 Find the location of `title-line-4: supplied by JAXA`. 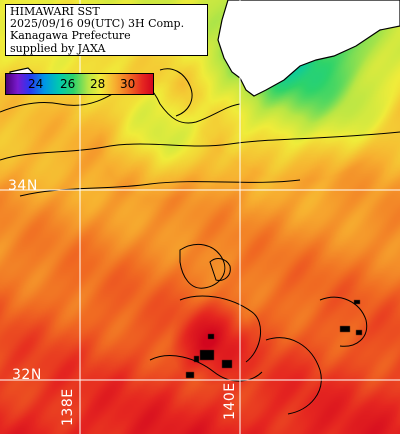

title-line-4: supplied by JAXA is located at coordinates (58, 48).